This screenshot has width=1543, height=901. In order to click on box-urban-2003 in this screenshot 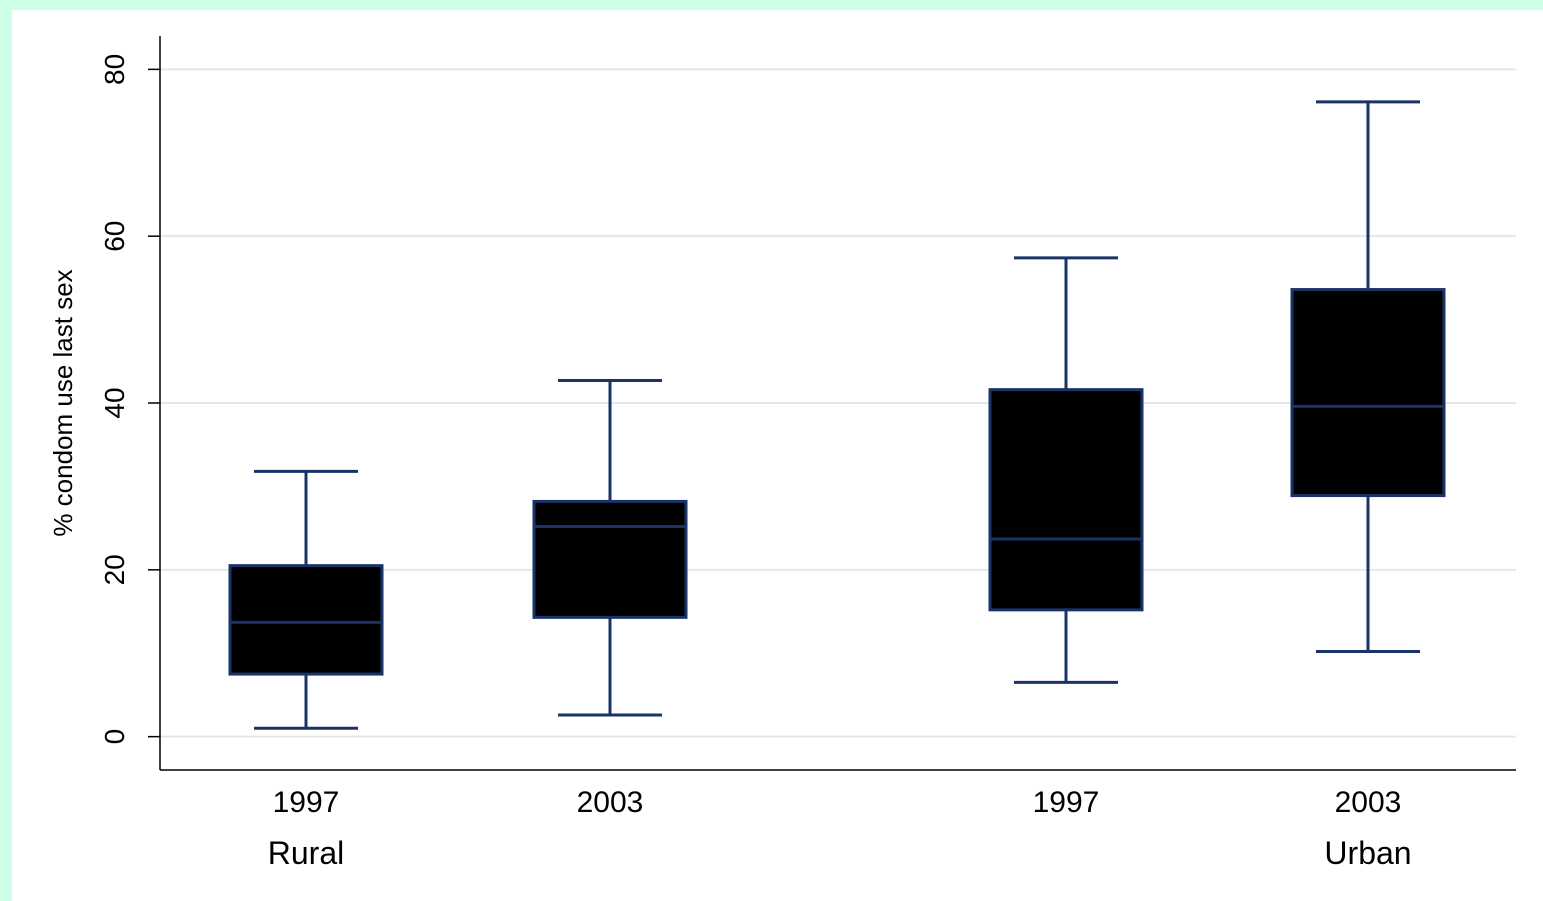, I will do `click(1368, 377)`.